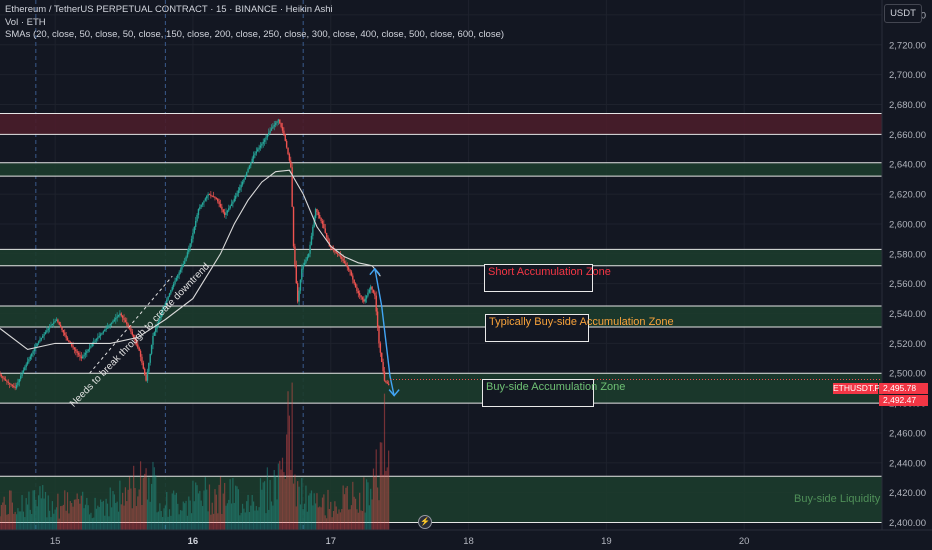 The image size is (932, 550). Describe the element at coordinates (394, 393) in the screenshot. I see `arrow-head` at that location.